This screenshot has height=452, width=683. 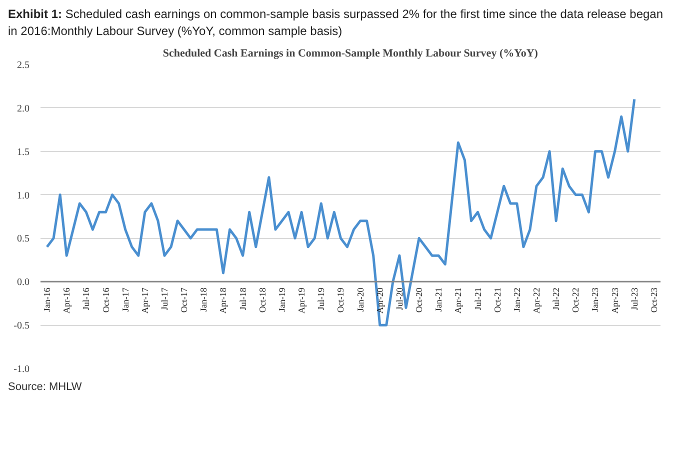 What do you see at coordinates (23, 195) in the screenshot?
I see `y-tick-label: 1.0` at bounding box center [23, 195].